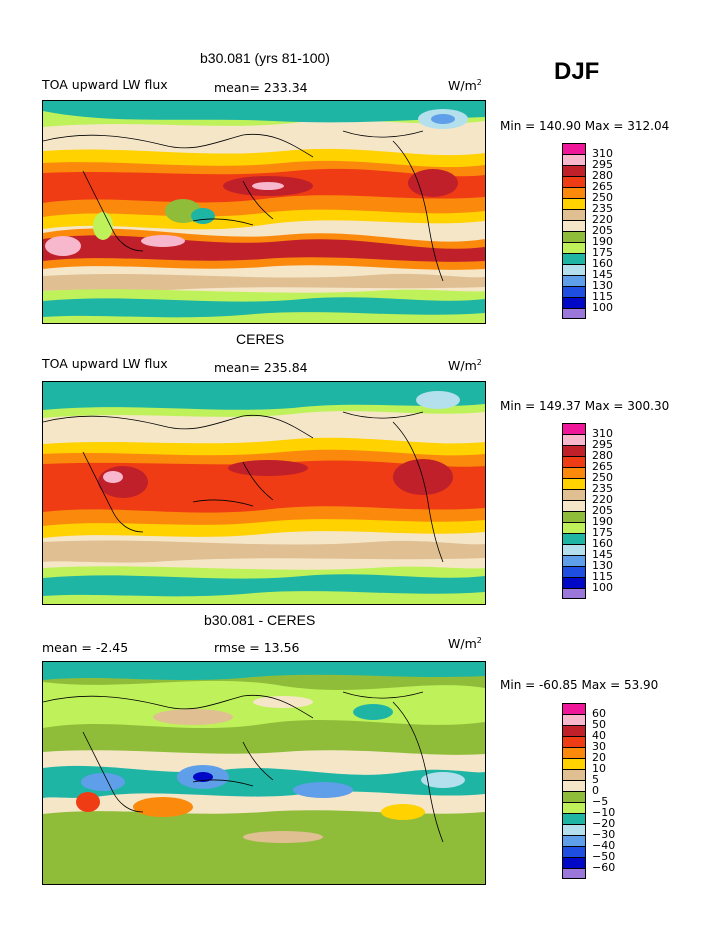 The width and height of the screenshot is (723, 935). What do you see at coordinates (465, 644) in the screenshot?
I see `panel3-units: W/m2` at bounding box center [465, 644].